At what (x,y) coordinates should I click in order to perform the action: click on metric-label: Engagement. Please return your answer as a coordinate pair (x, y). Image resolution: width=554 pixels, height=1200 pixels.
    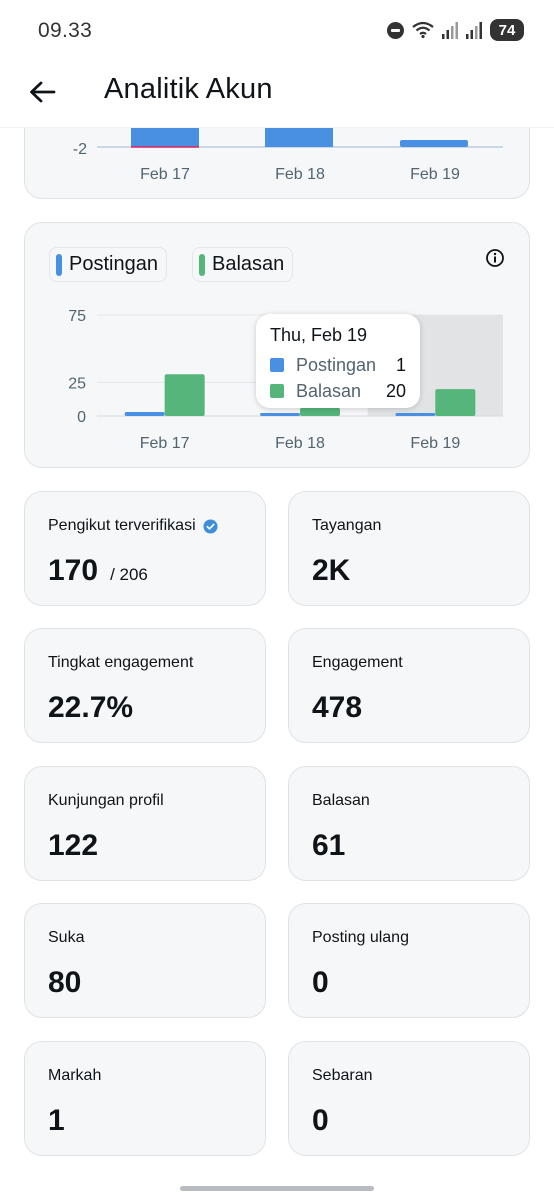
    Looking at the image, I should click on (357, 662).